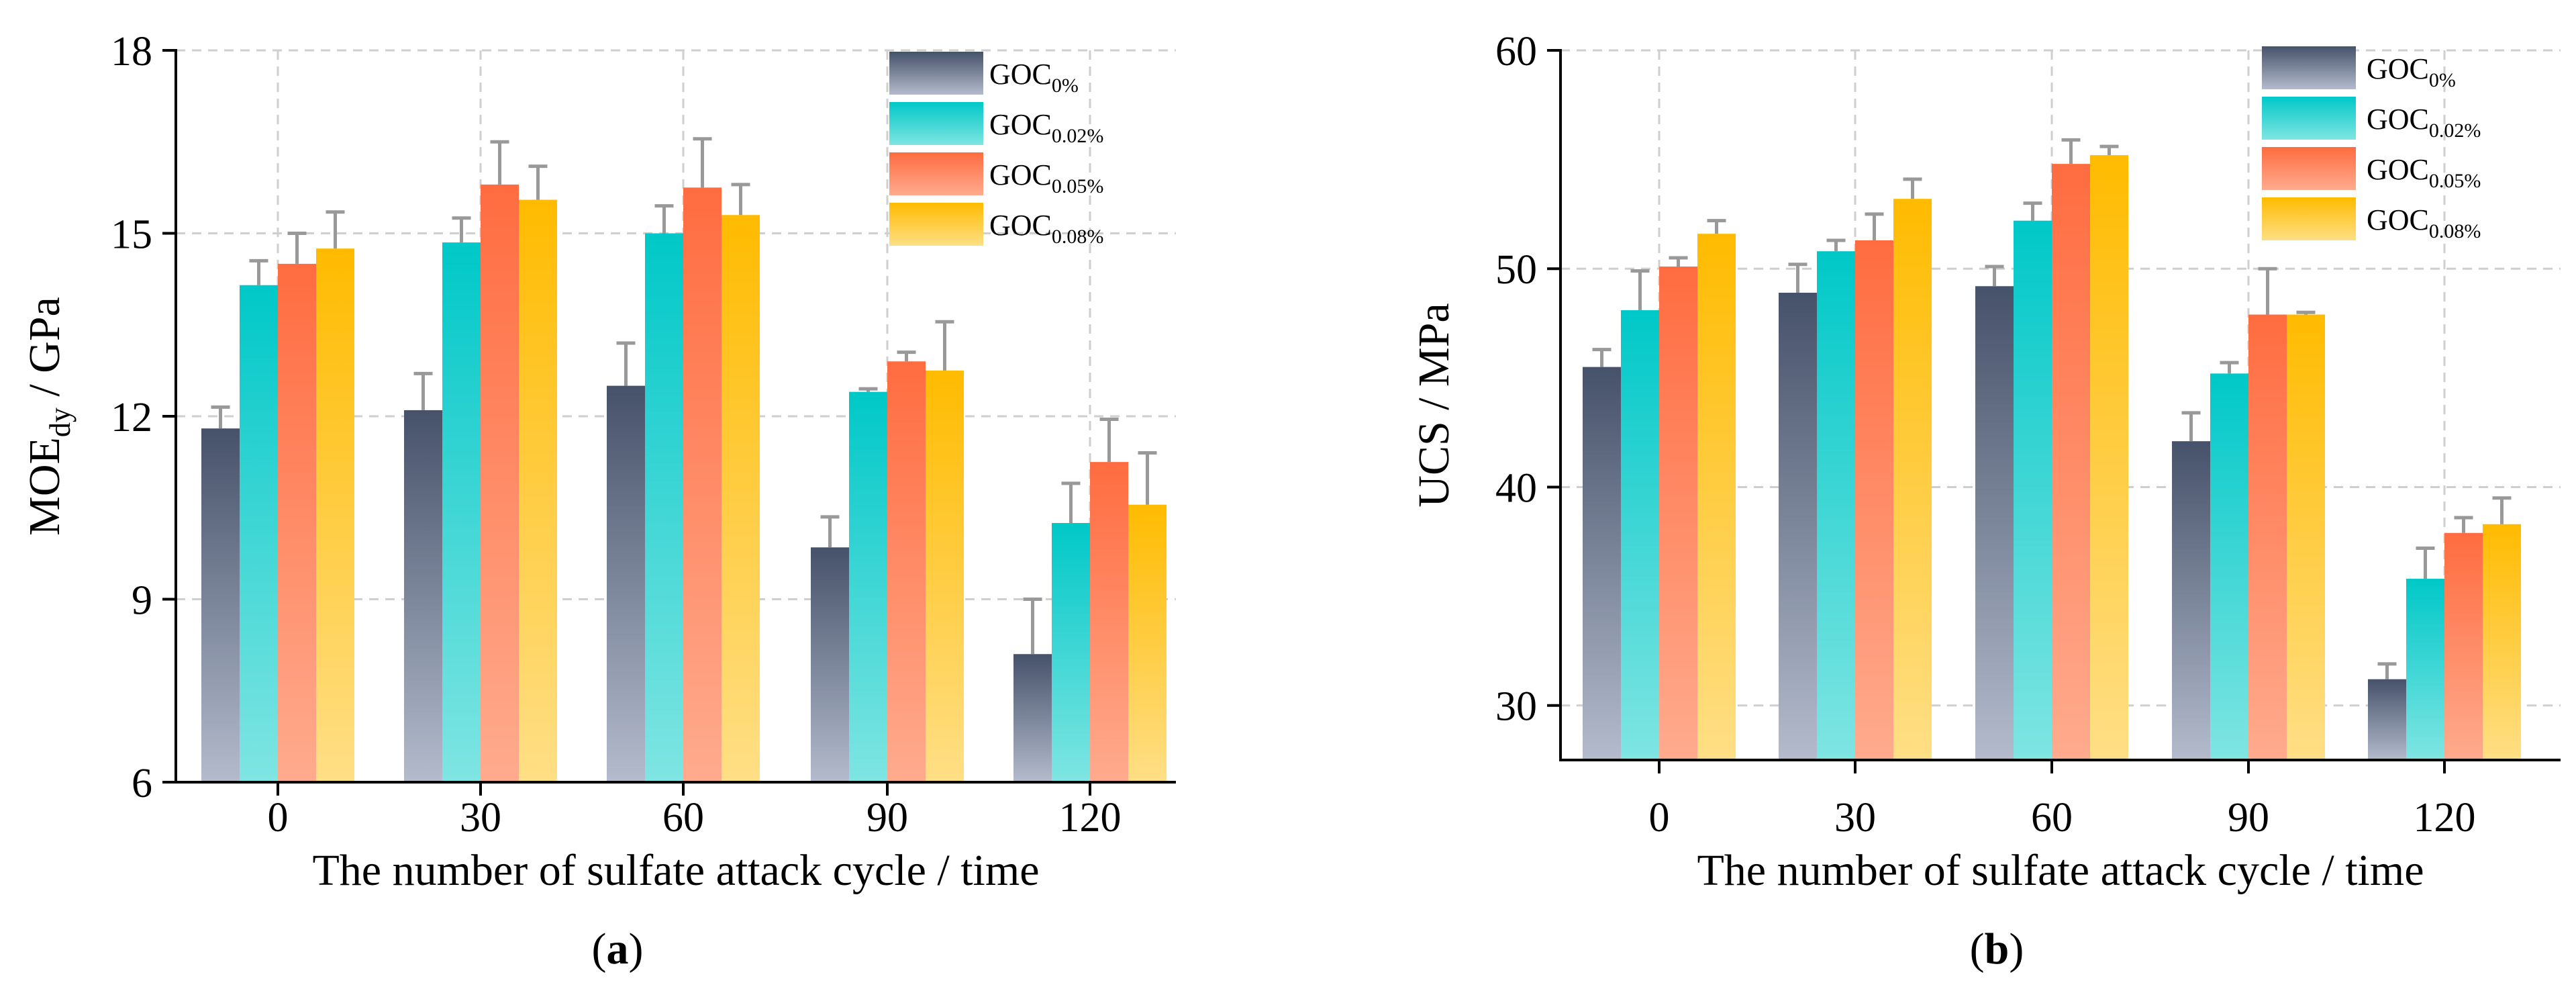  I want to click on y-tick-label: 6, so click(142, 783).